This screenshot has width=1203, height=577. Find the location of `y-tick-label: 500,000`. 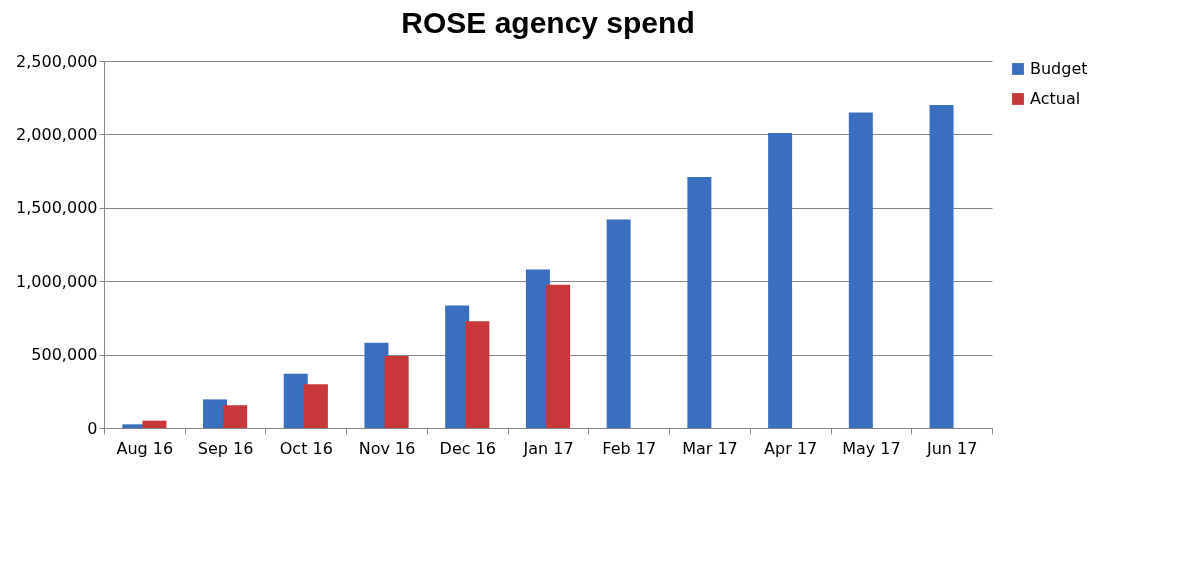

y-tick-label: 500,000 is located at coordinates (64, 355).